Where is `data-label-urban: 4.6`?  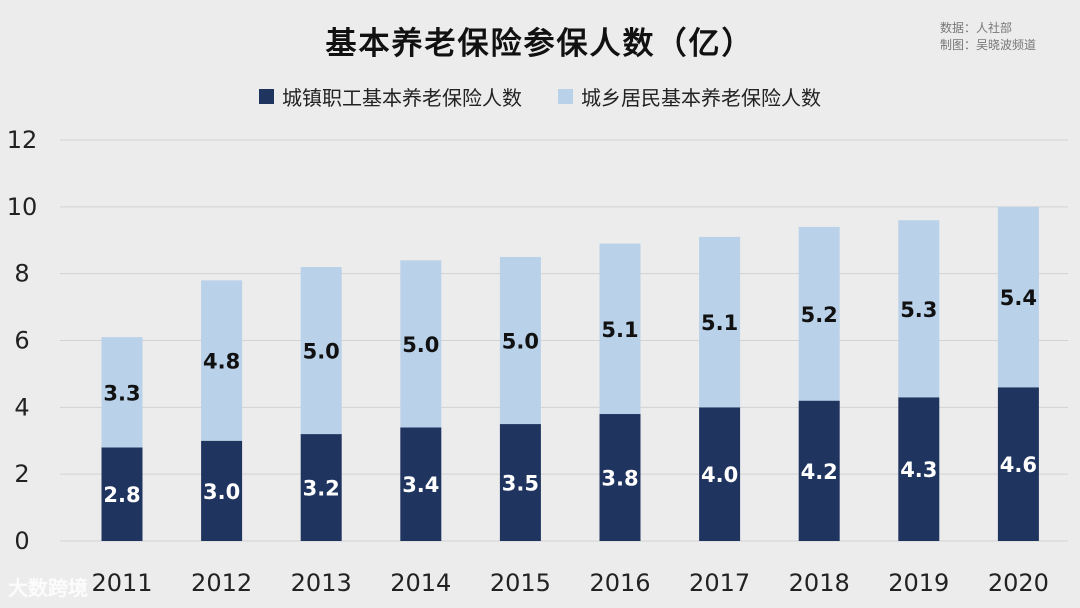 data-label-urban: 4.6 is located at coordinates (1018, 465).